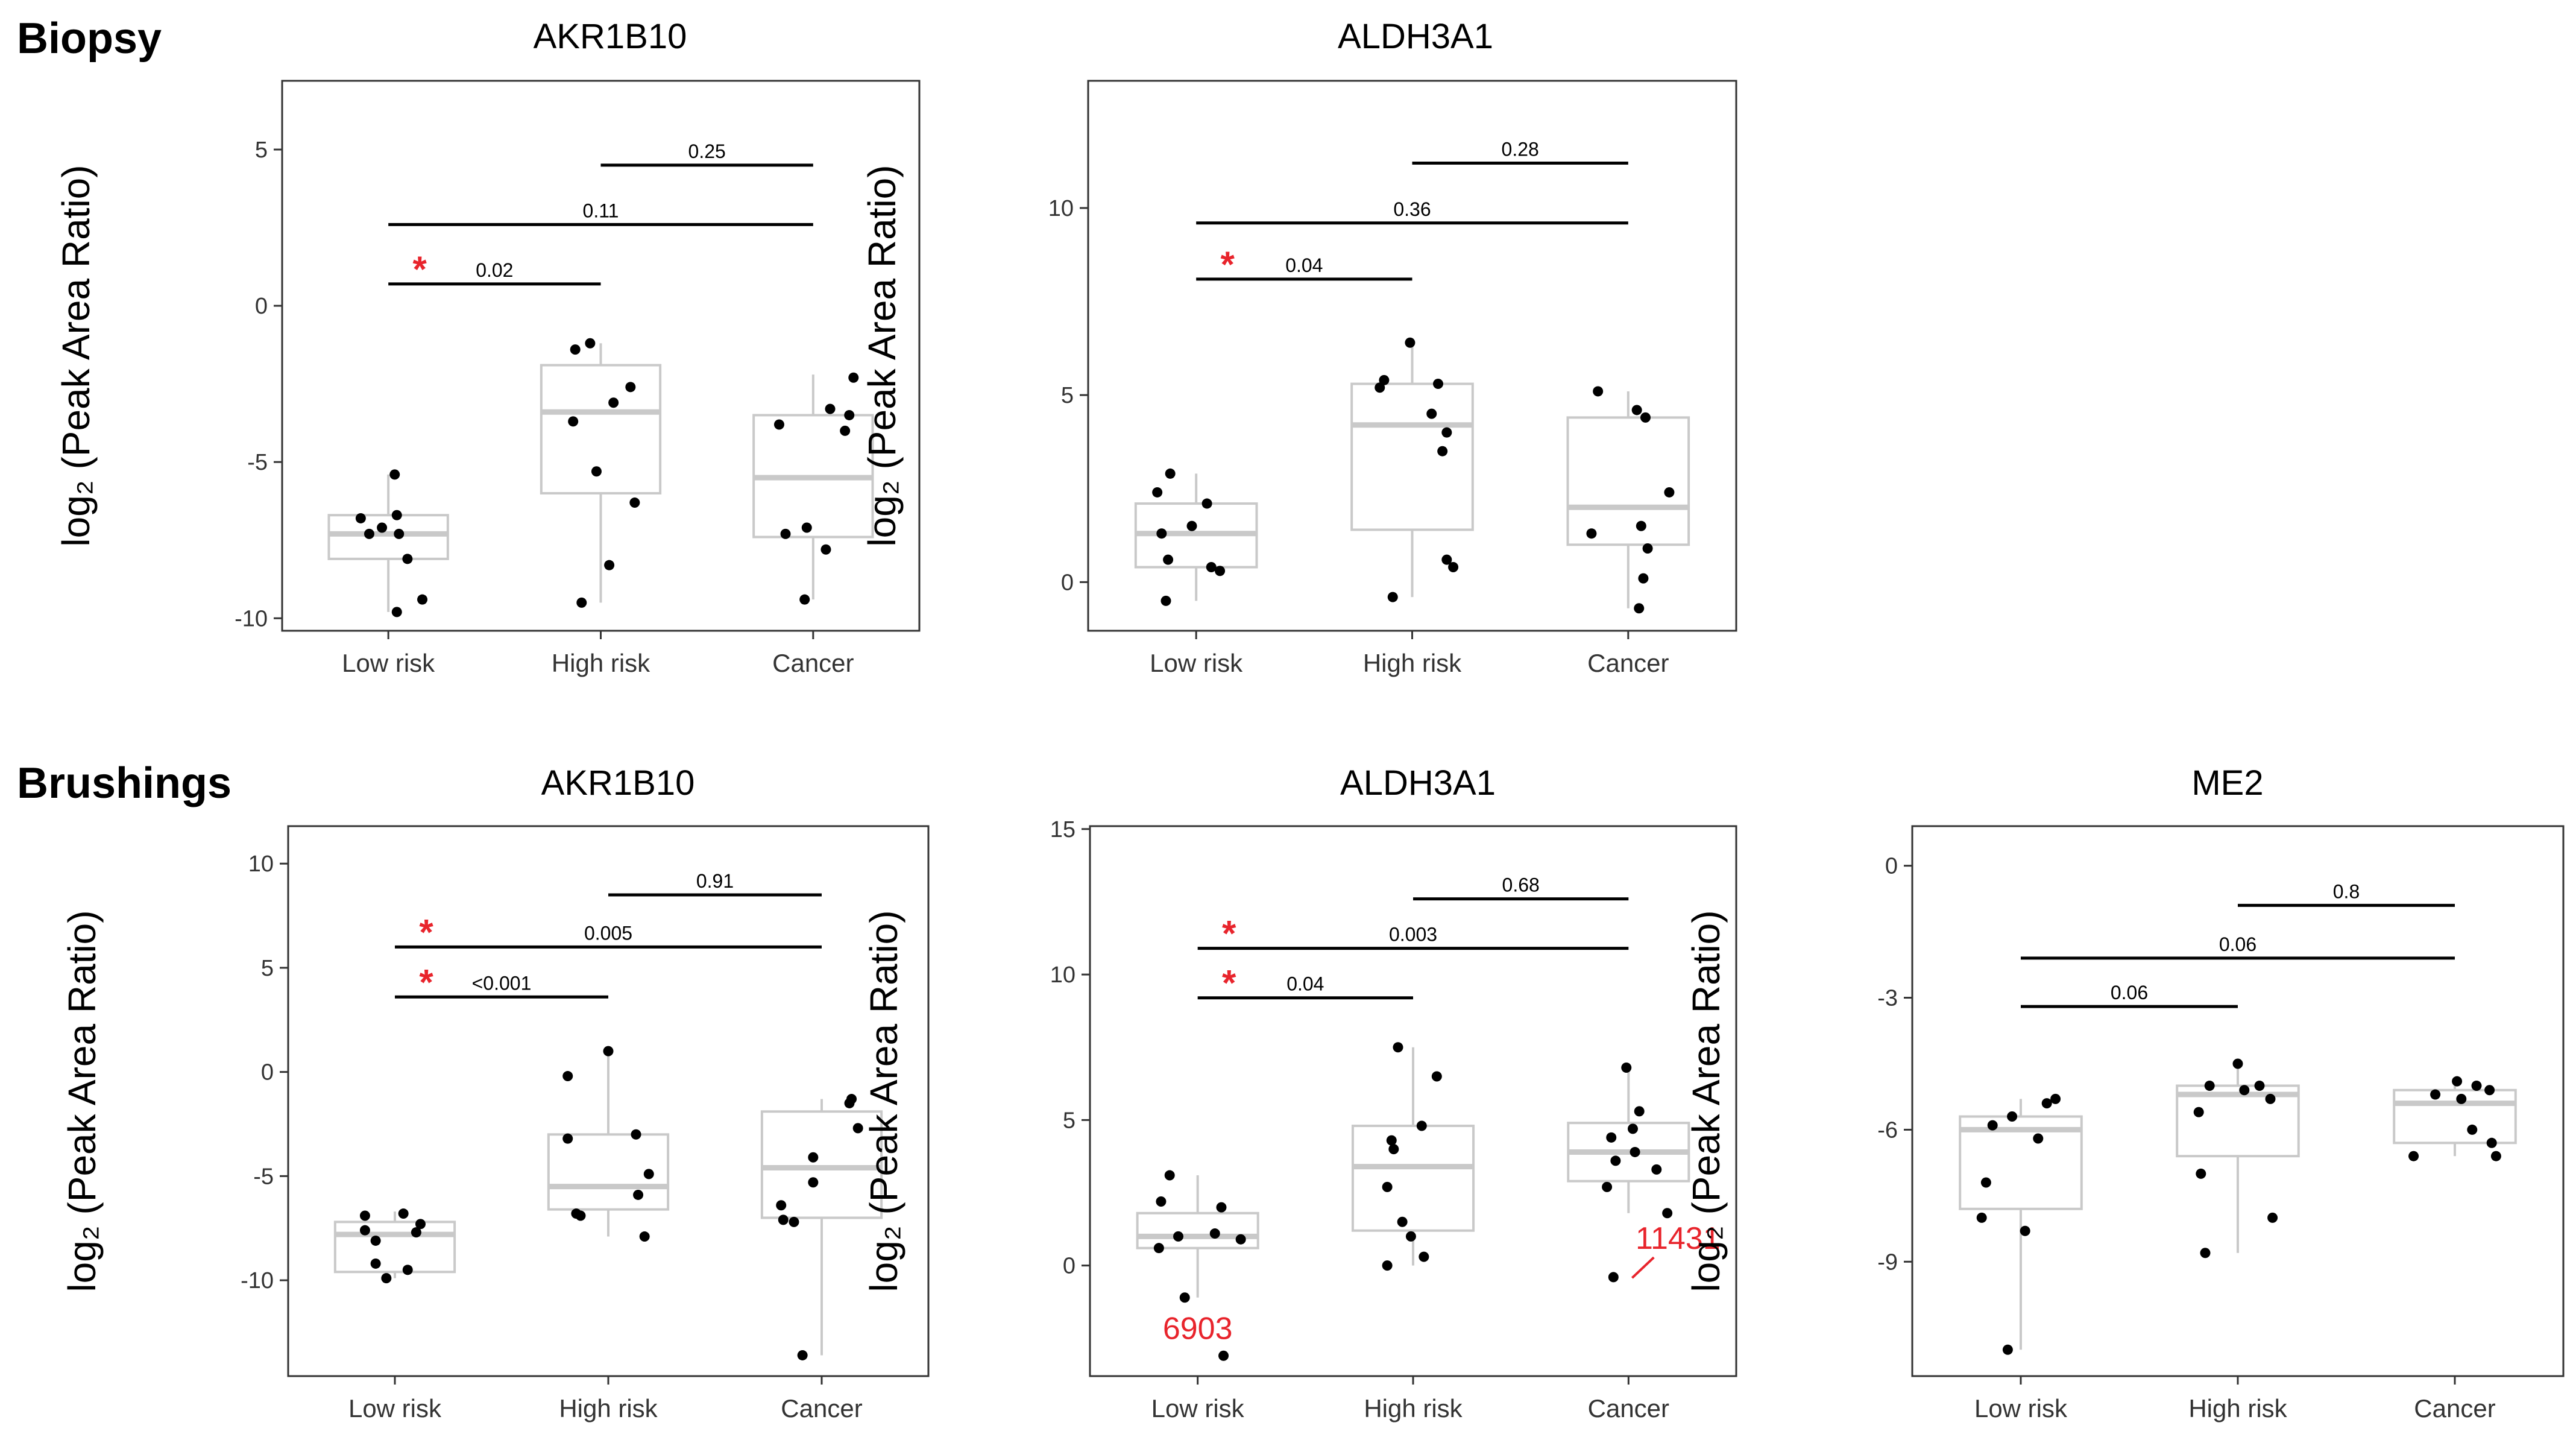 The height and width of the screenshot is (1437, 2576). Describe the element at coordinates (601, 210) in the screenshot. I see `p-value-label: 0.11` at that location.